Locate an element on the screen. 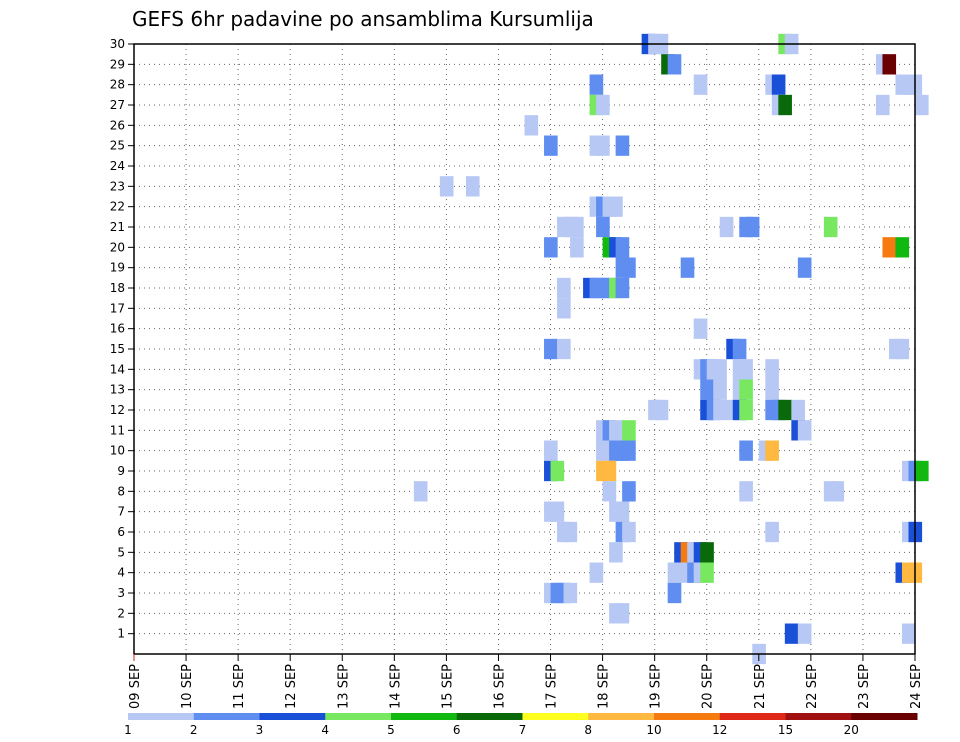 The width and height of the screenshot is (960, 742). y-tick-label: 28 is located at coordinates (117, 85).